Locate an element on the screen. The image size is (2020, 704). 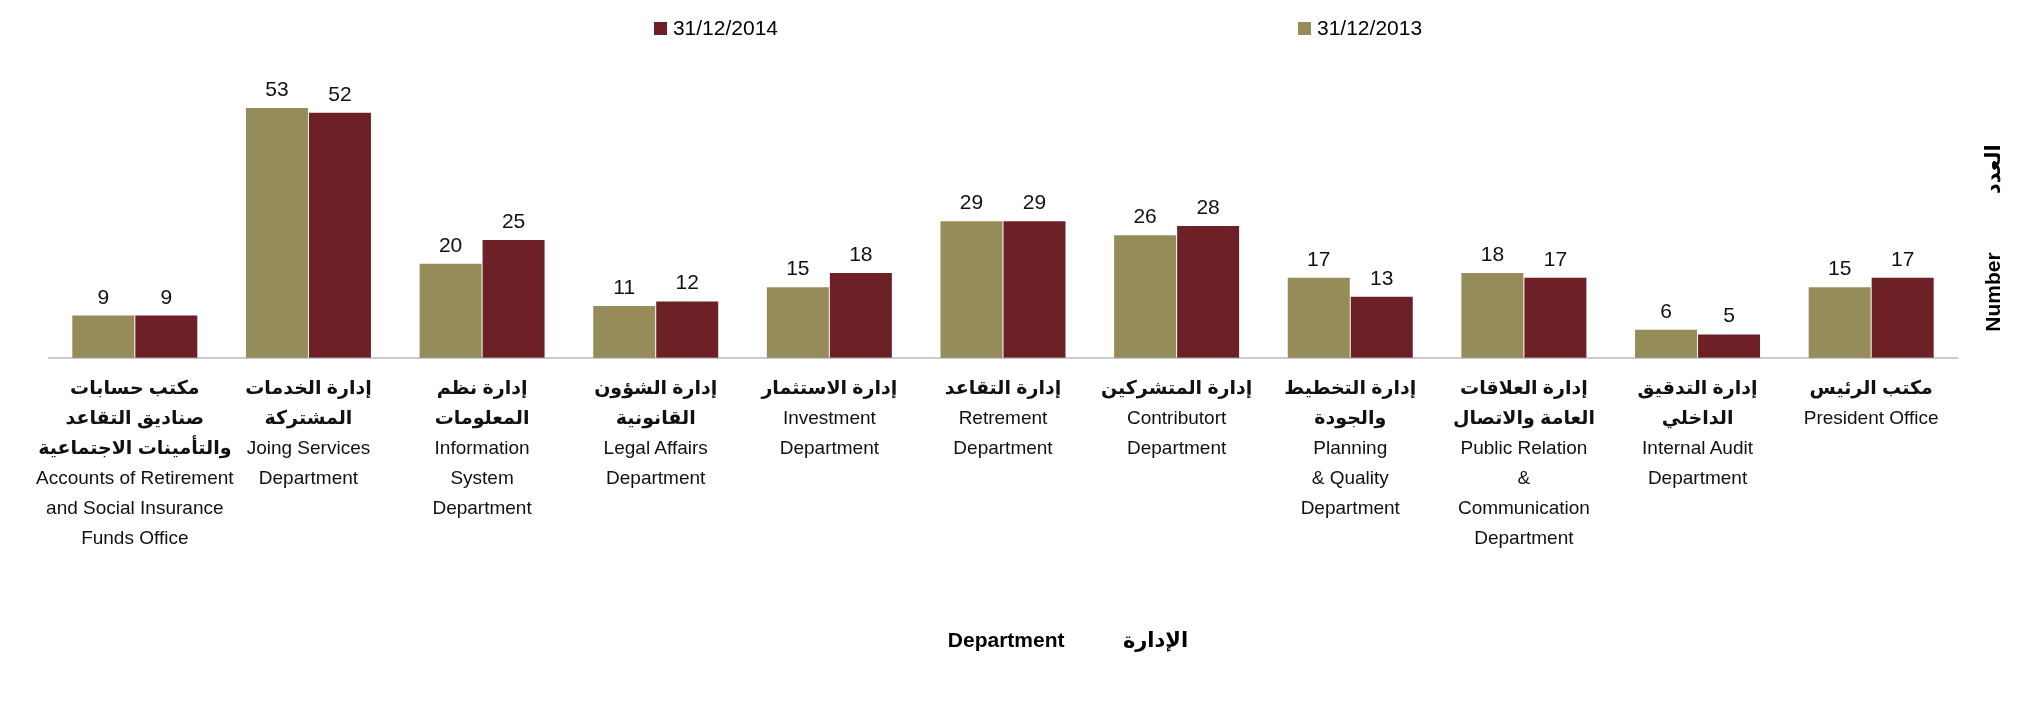
x-axis-title: Department الإدارة is located at coordinates (1068, 640).